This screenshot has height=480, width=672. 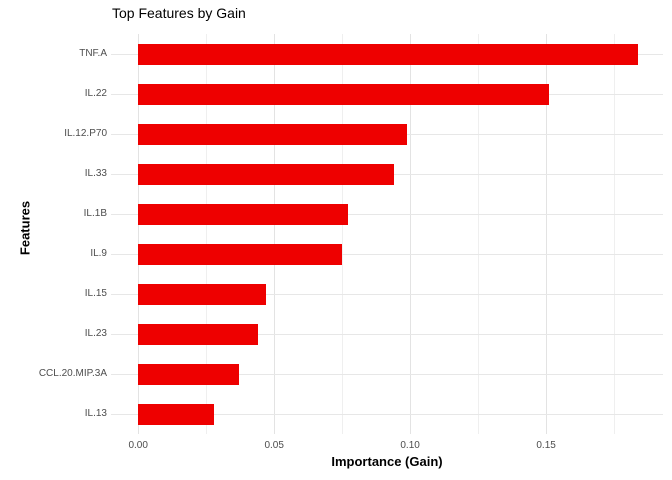 What do you see at coordinates (388, 54) in the screenshot?
I see `bar-tnf-a` at bounding box center [388, 54].